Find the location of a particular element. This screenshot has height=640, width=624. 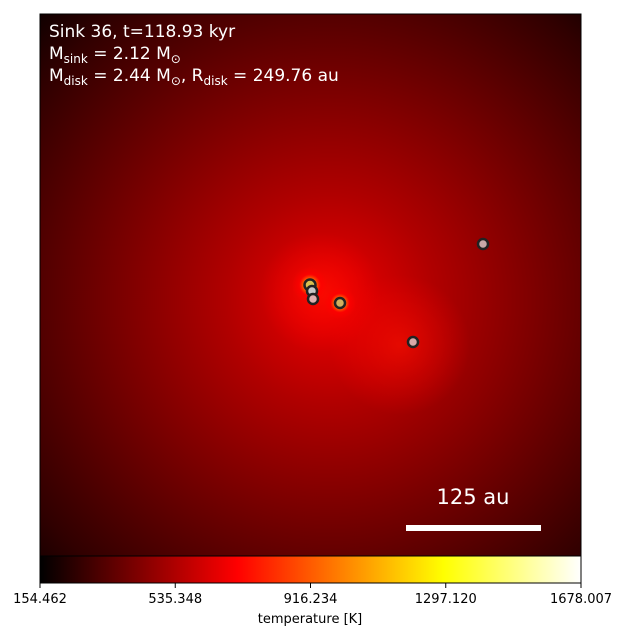

text-part: = 2.12 M is located at coordinates (129, 54).